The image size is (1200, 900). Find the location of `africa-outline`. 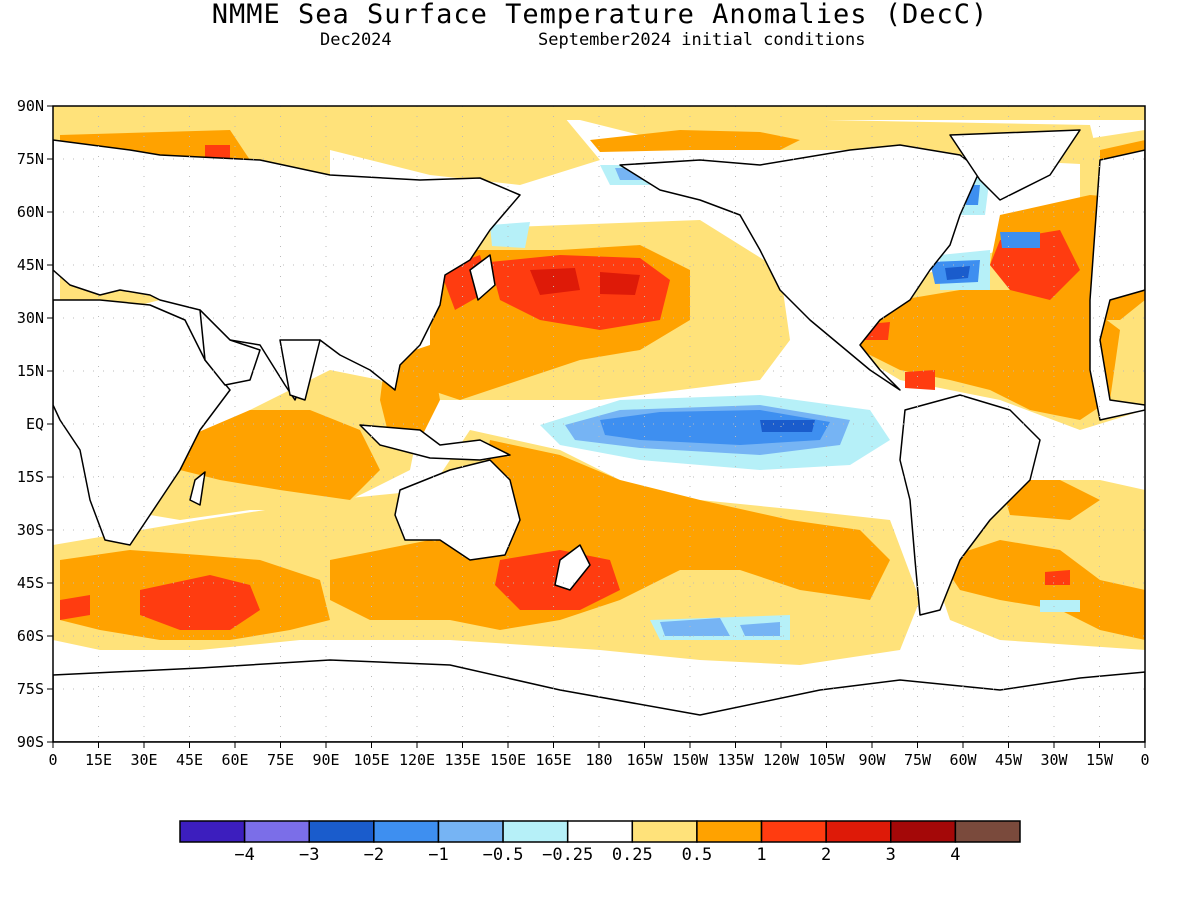

africa-outline is located at coordinates (142, 422).